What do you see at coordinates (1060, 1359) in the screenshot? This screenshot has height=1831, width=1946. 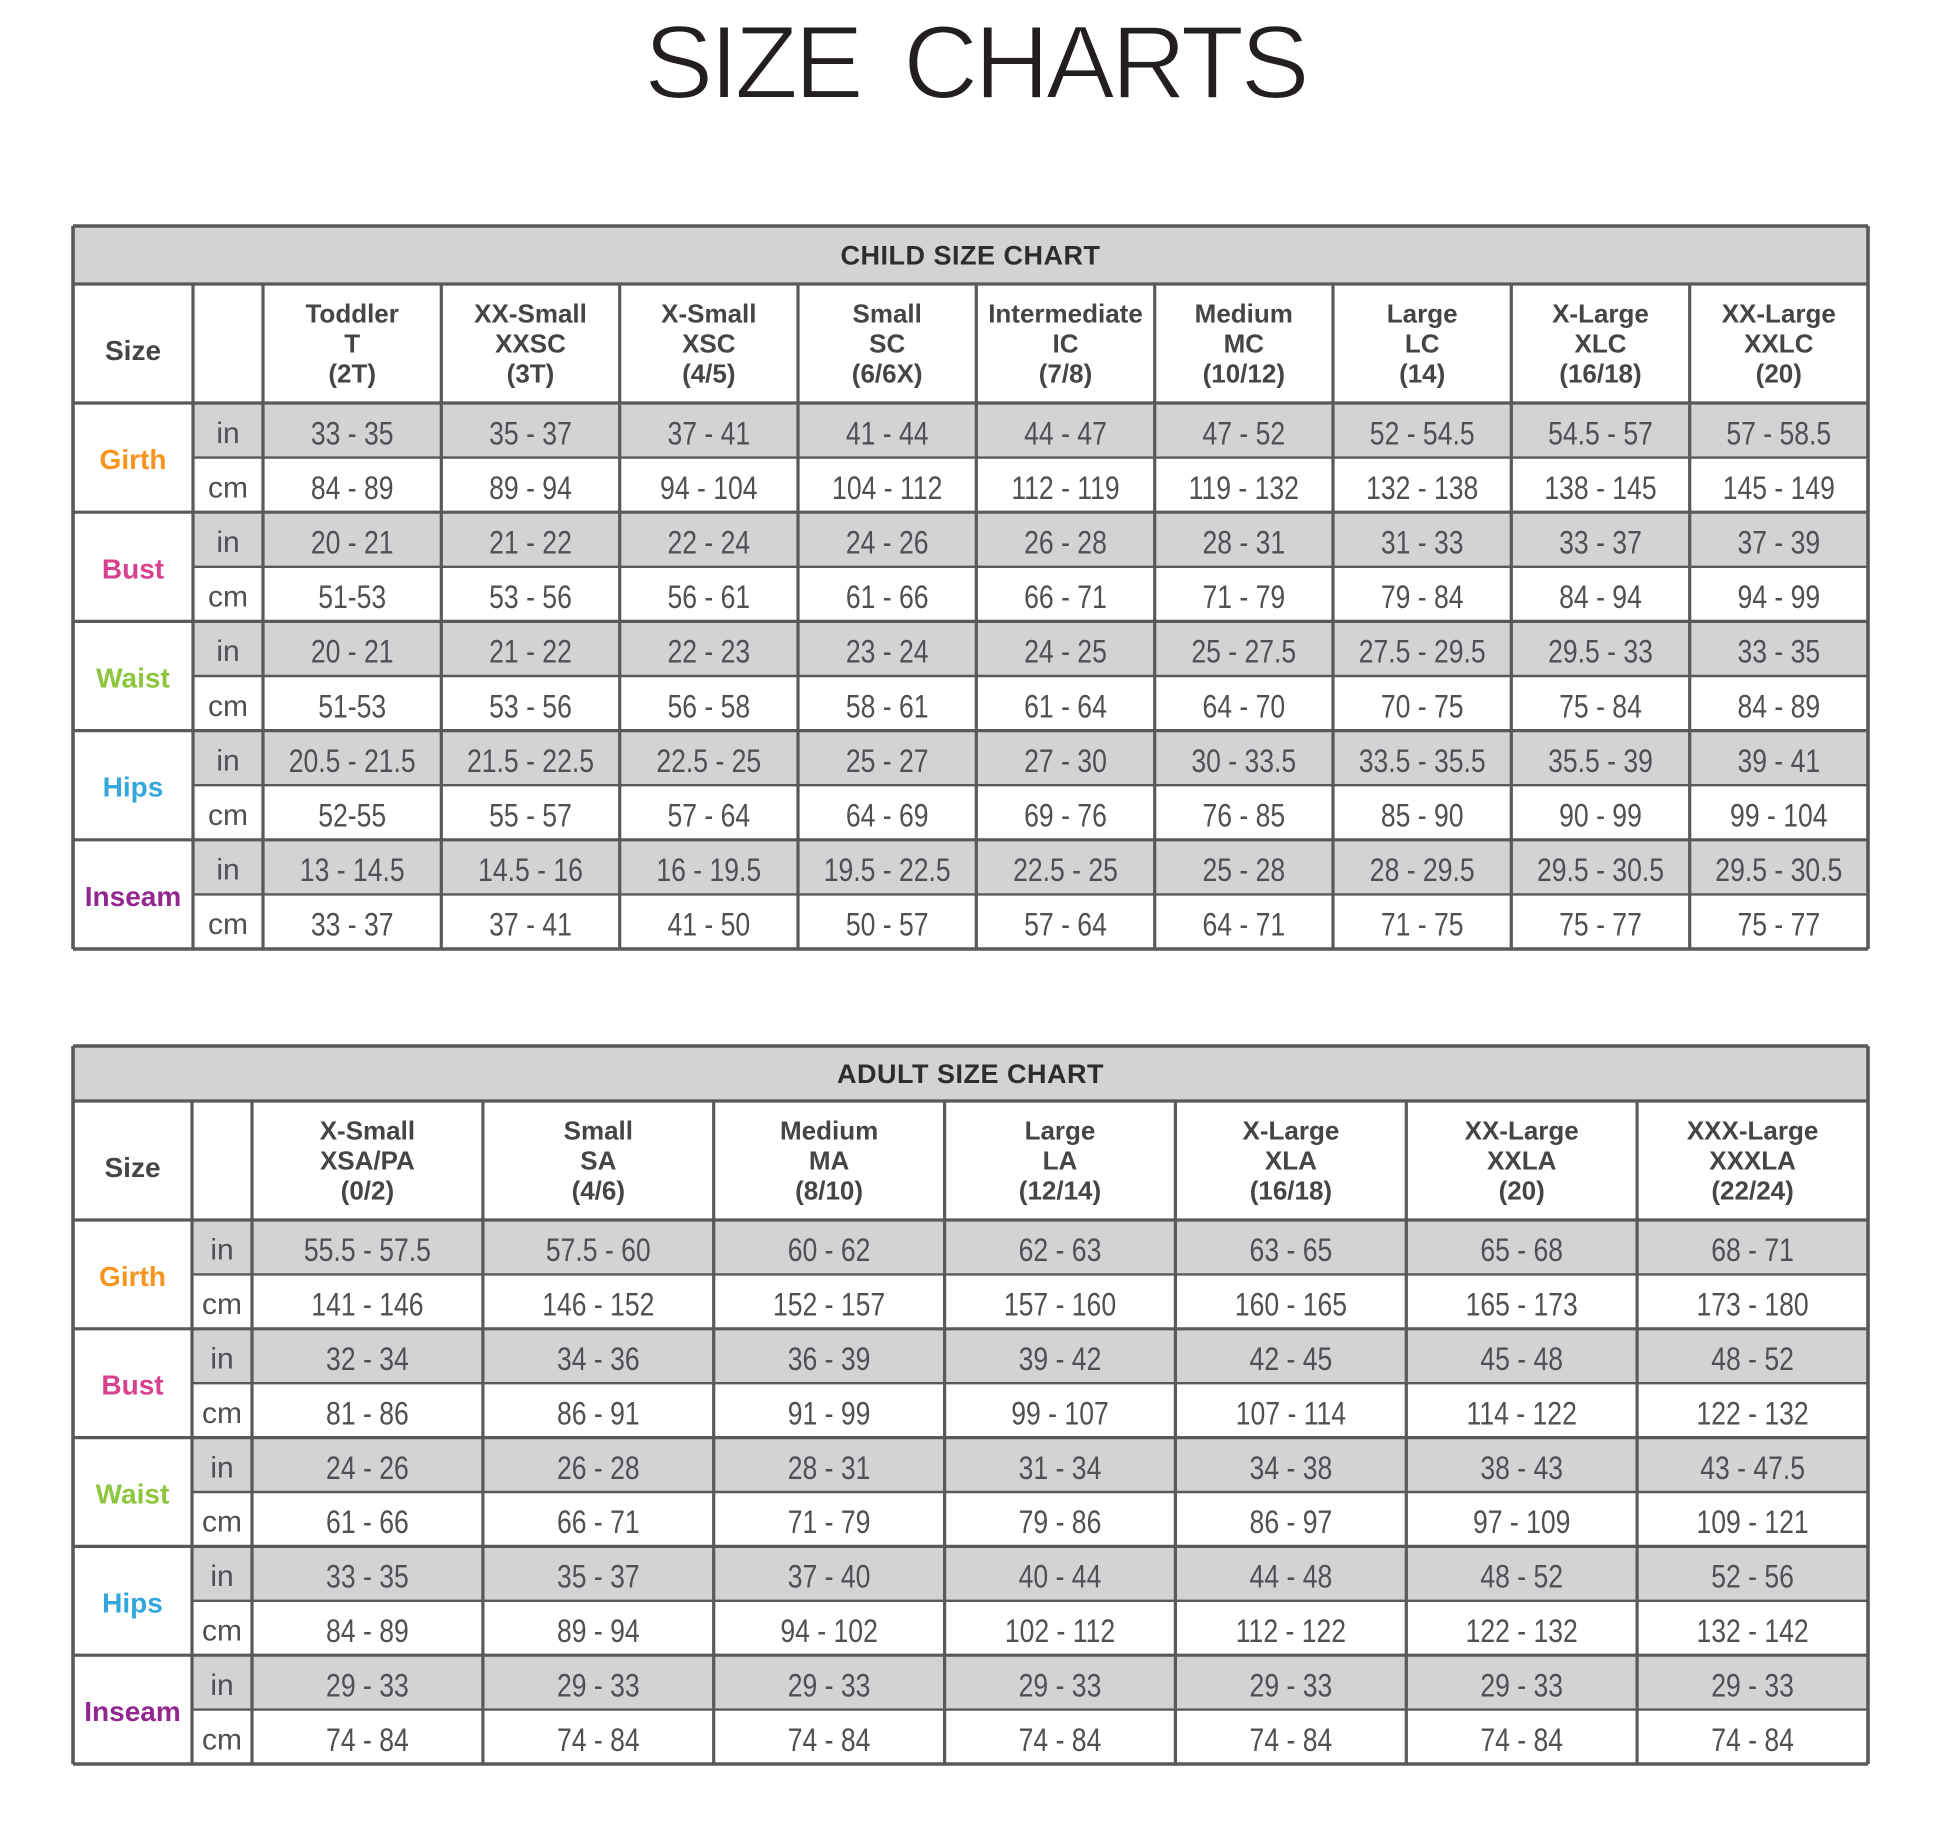 I see `svg-text: 39 - 42` at bounding box center [1060, 1359].